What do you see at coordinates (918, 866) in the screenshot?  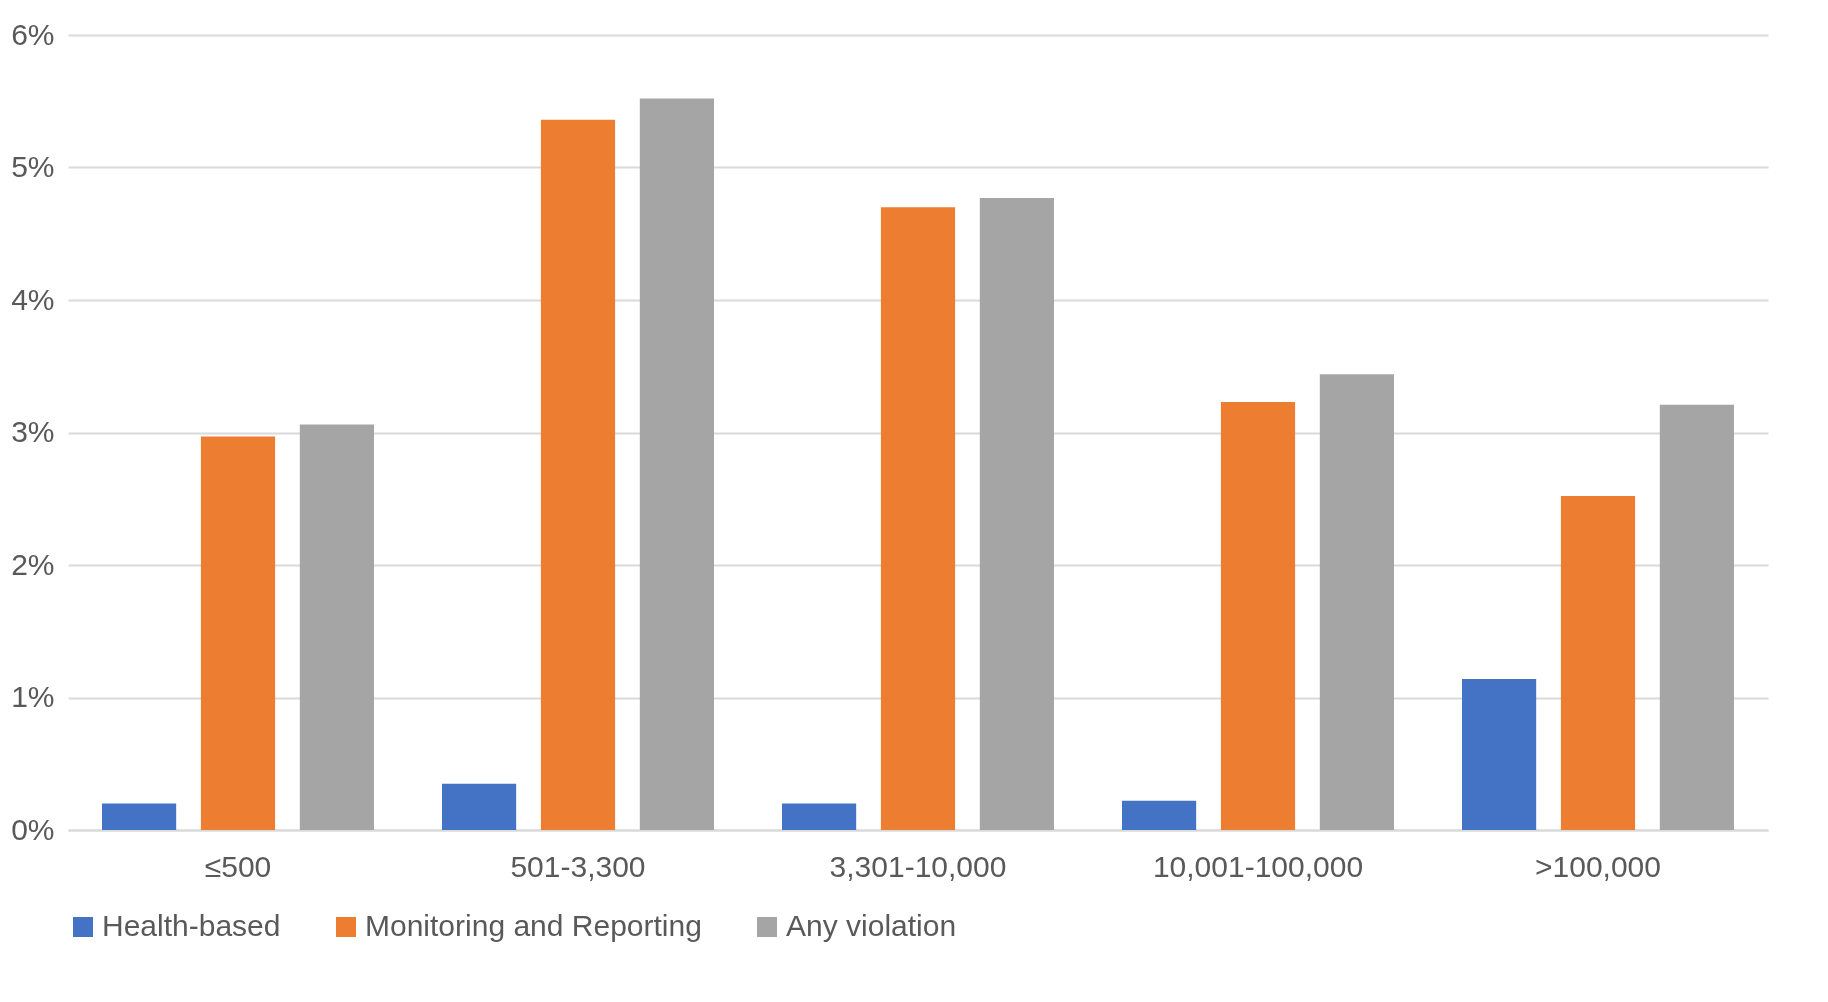 I see `x-tick-label: 3,301-10,000` at bounding box center [918, 866].